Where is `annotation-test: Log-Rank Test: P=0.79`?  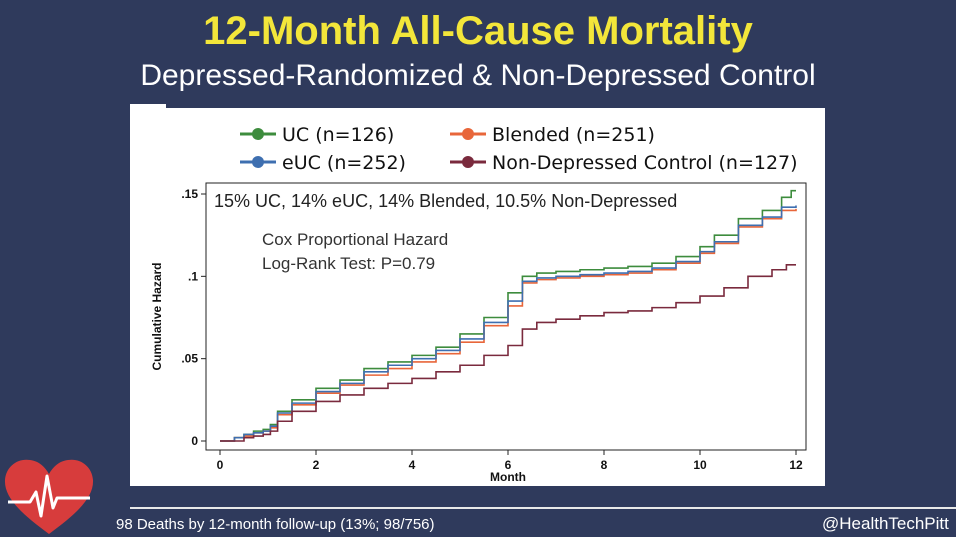 annotation-test: Log-Rank Test: P=0.79 is located at coordinates (348, 263).